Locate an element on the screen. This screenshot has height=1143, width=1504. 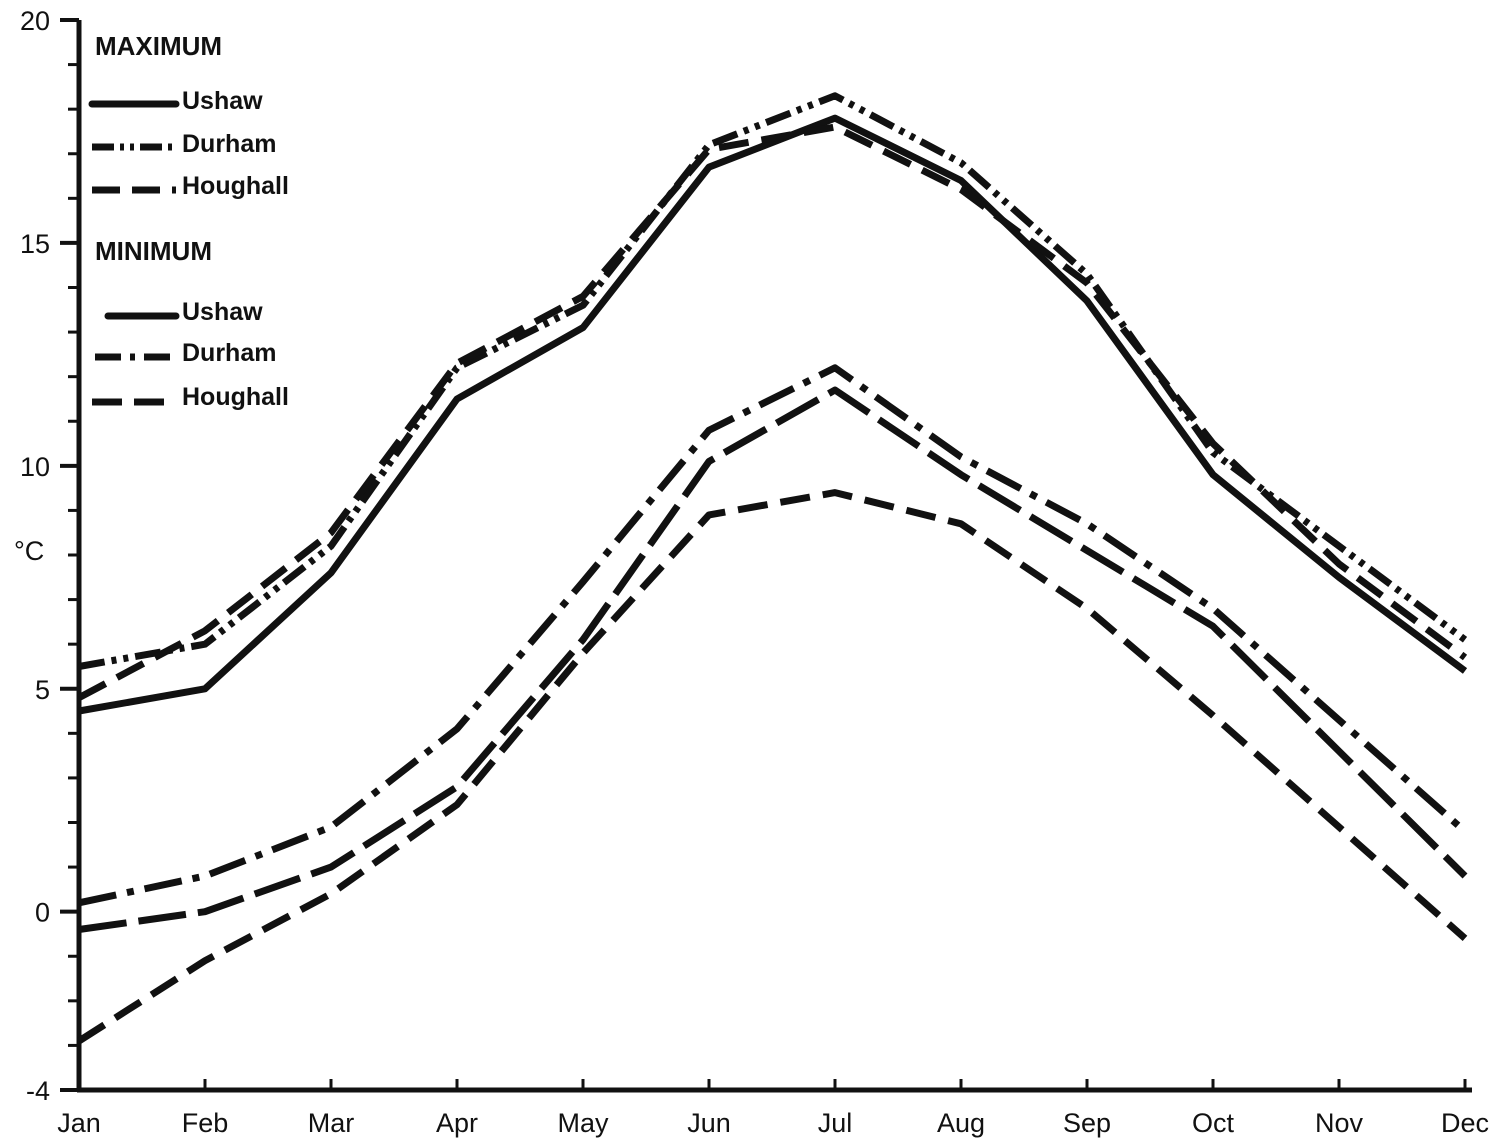
legend-label-max-durham: Durham is located at coordinates (229, 144).